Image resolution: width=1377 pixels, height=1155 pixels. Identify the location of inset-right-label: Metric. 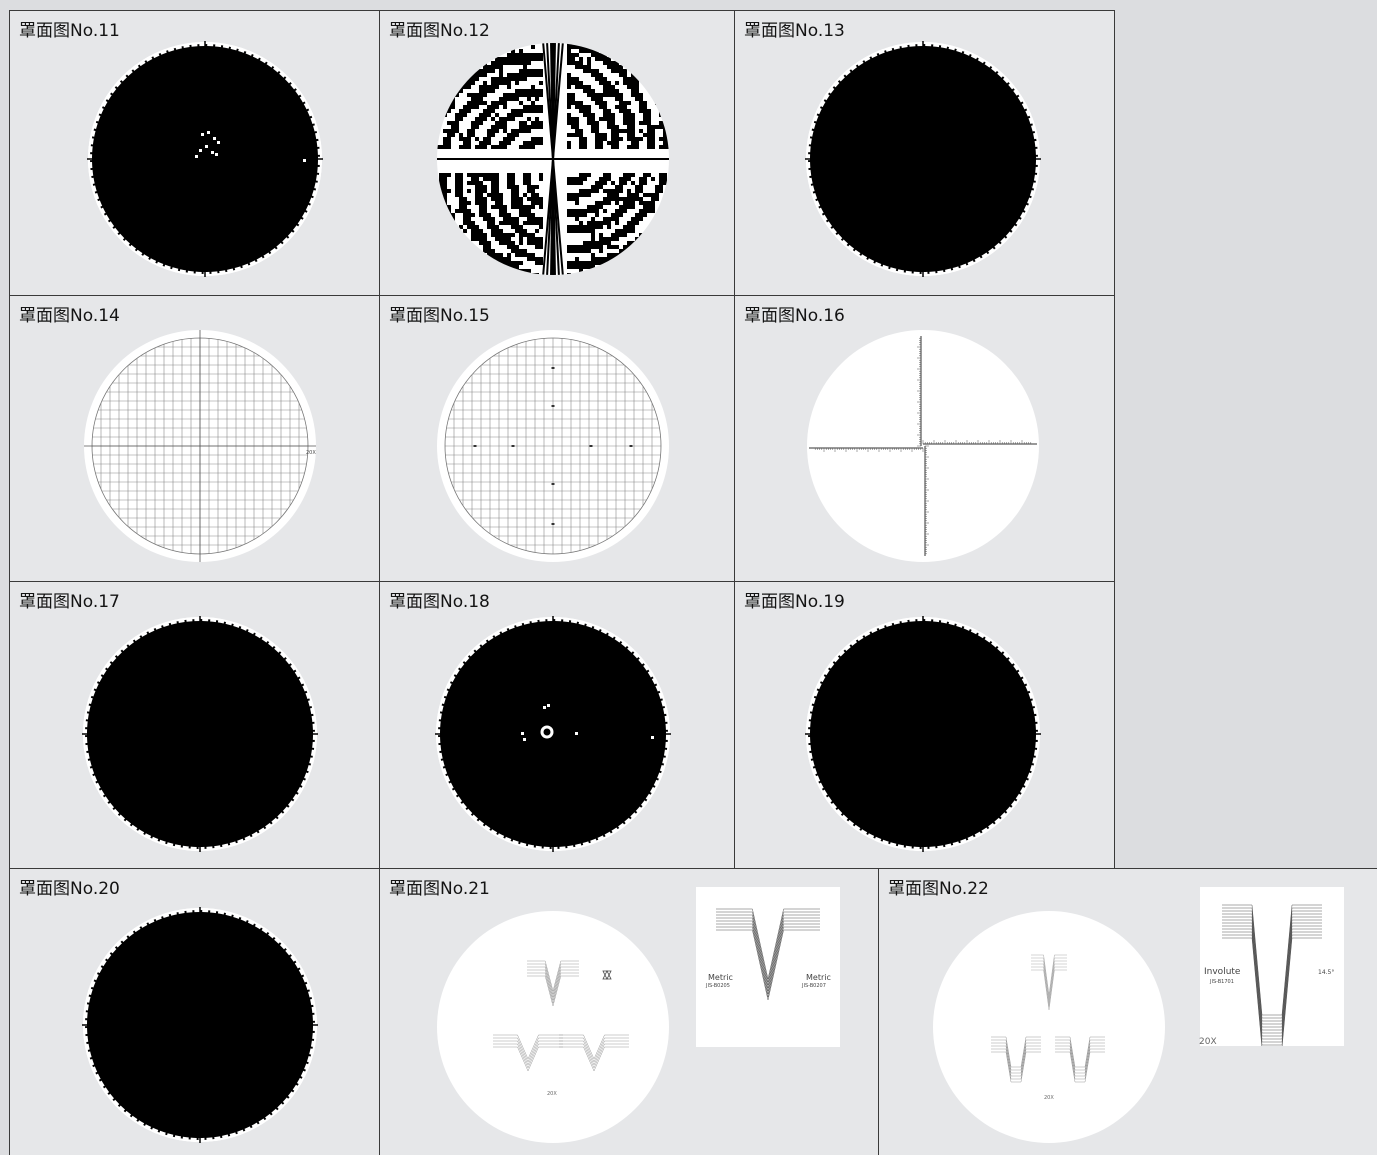
(818, 977).